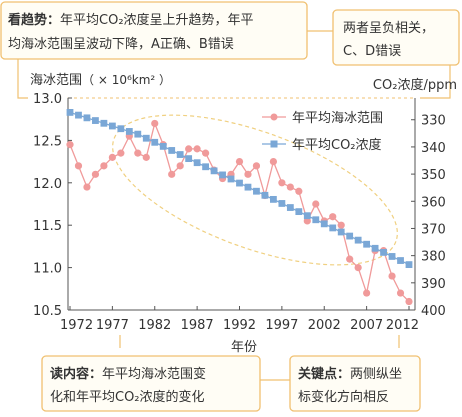 Image resolution: width=462 pixels, height=417 pixels. I want to click on x-tick-label: 1997, so click(281, 325).